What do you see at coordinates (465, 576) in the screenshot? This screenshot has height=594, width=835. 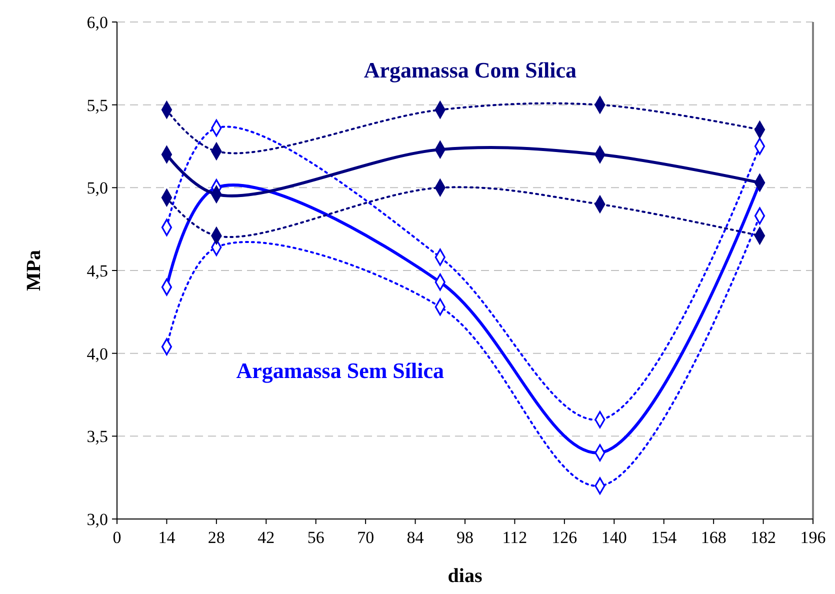 I see `x-axis-title: dias` at bounding box center [465, 576].